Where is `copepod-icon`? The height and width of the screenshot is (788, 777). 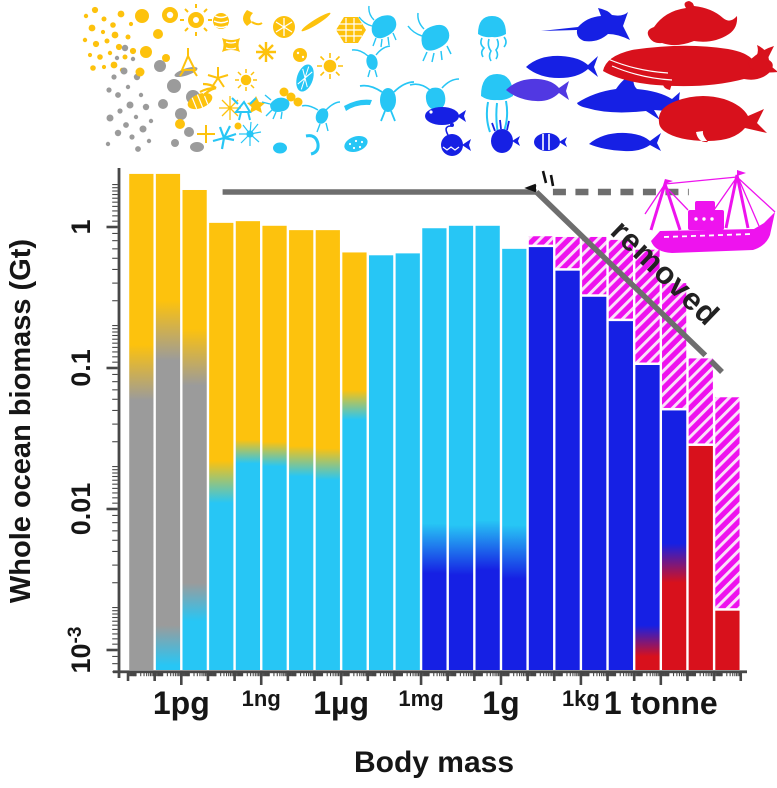 copepod-icon is located at coordinates (387, 101).